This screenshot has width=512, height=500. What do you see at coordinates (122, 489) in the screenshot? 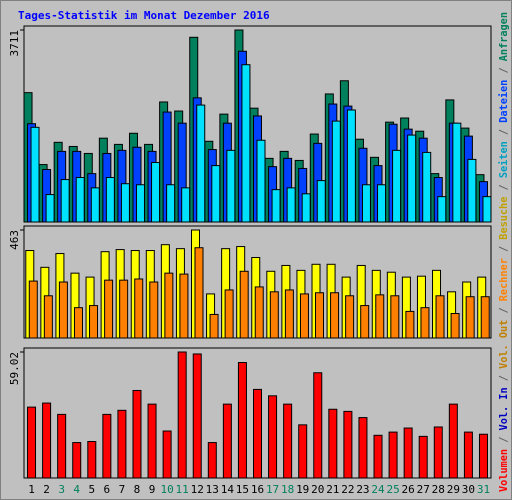
I see `x-tick-label: 7` at bounding box center [122, 489].